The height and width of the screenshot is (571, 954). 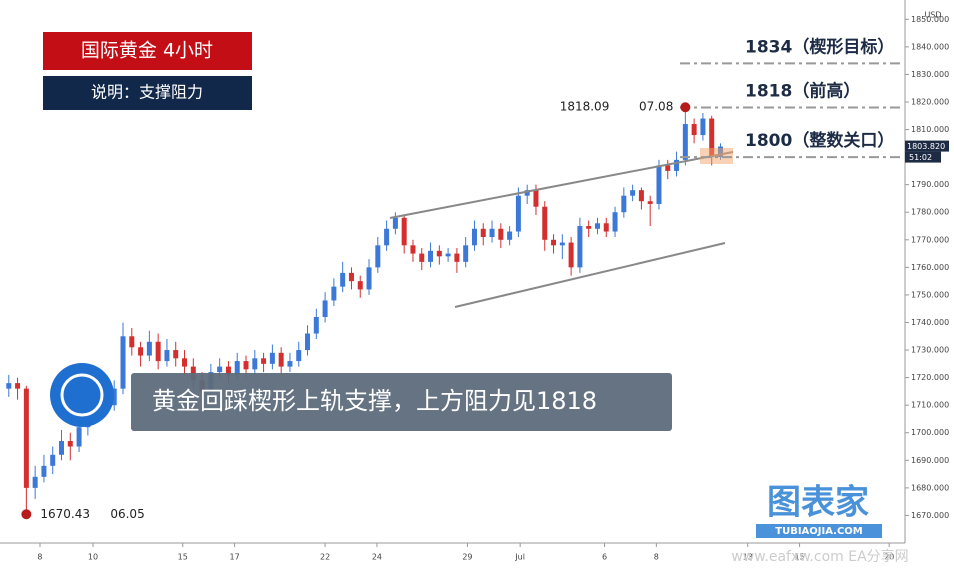 I want to click on logo-ring, so click(x=82, y=395).